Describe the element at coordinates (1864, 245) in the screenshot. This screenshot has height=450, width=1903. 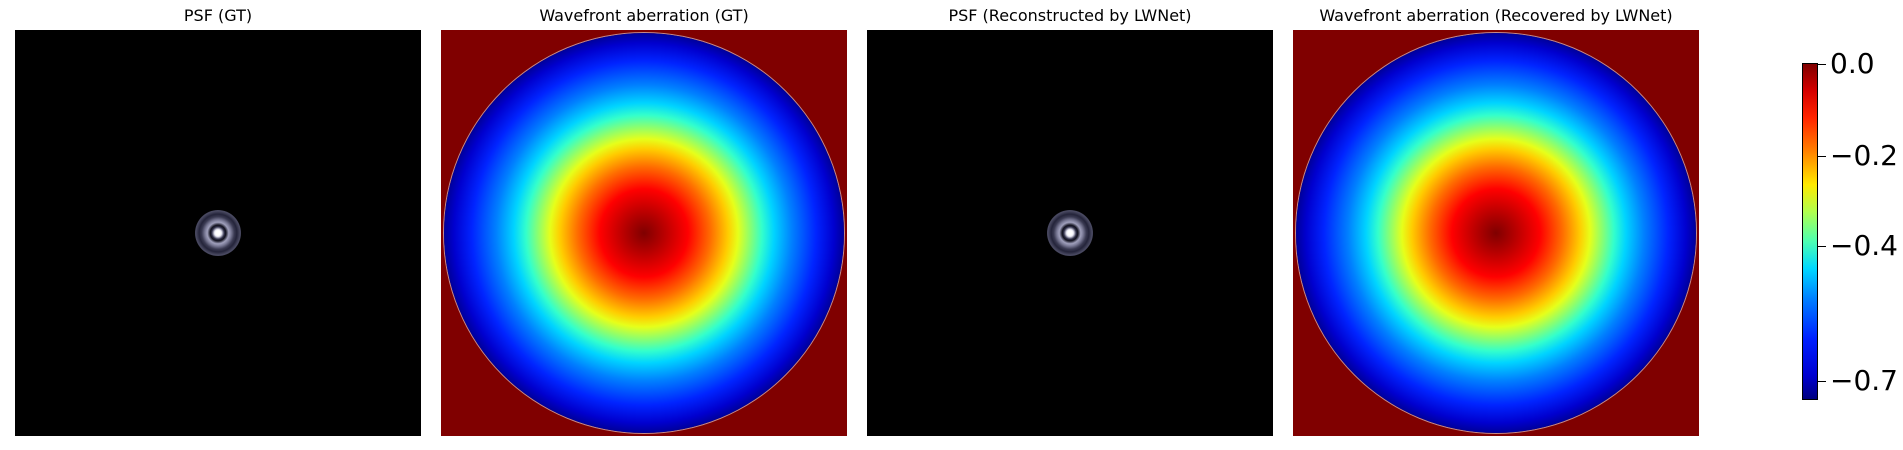
I see `colorbar-label-2: −0.4` at that location.